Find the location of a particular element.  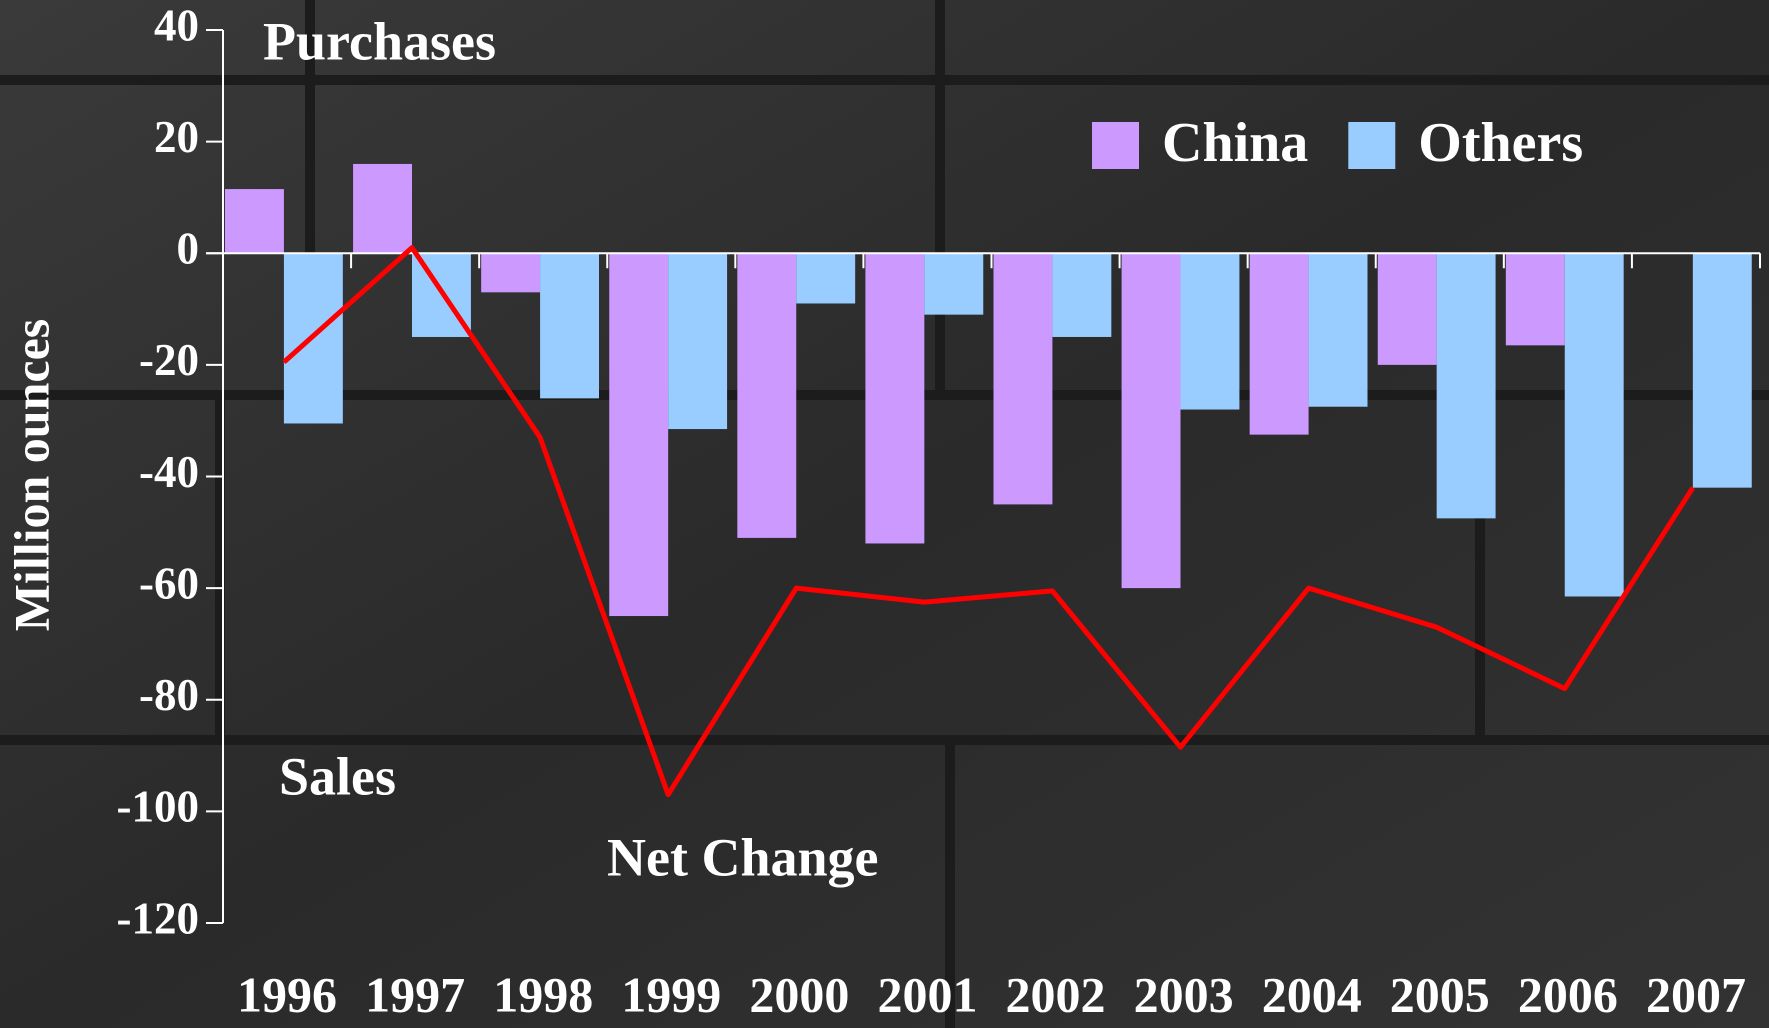

y-tick-label: 40 is located at coordinates (176, 25).